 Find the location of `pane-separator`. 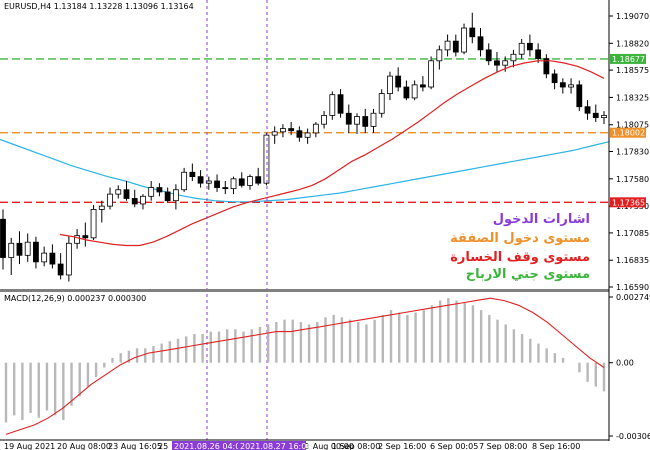

pane-separator is located at coordinates (304, 290).